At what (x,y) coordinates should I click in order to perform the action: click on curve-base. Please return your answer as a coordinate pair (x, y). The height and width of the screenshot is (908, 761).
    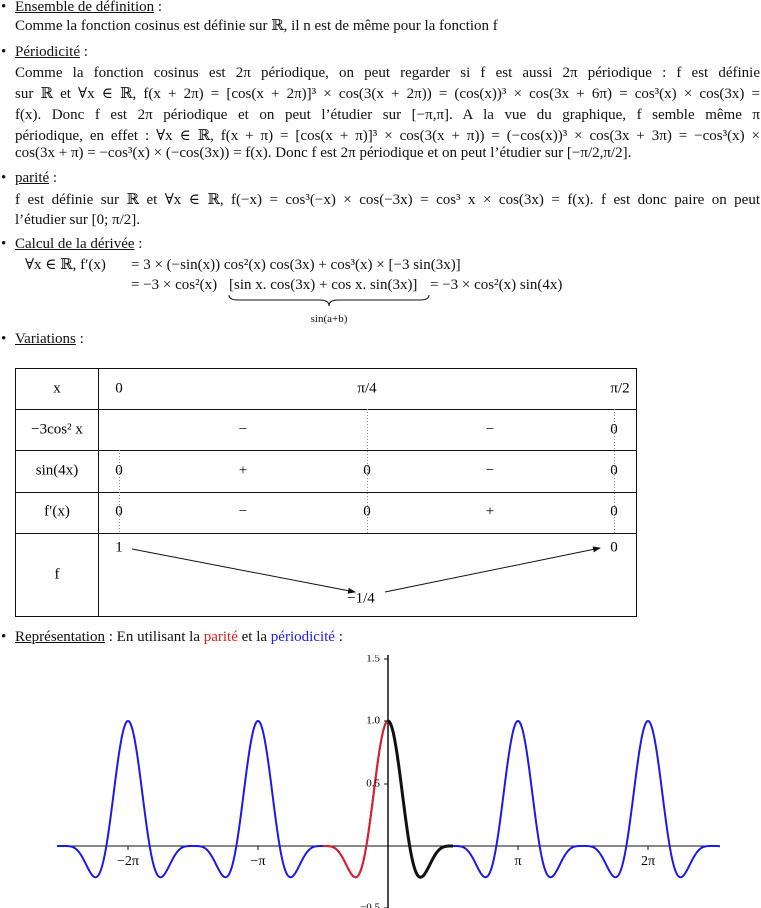
    Looking at the image, I should click on (420, 799).